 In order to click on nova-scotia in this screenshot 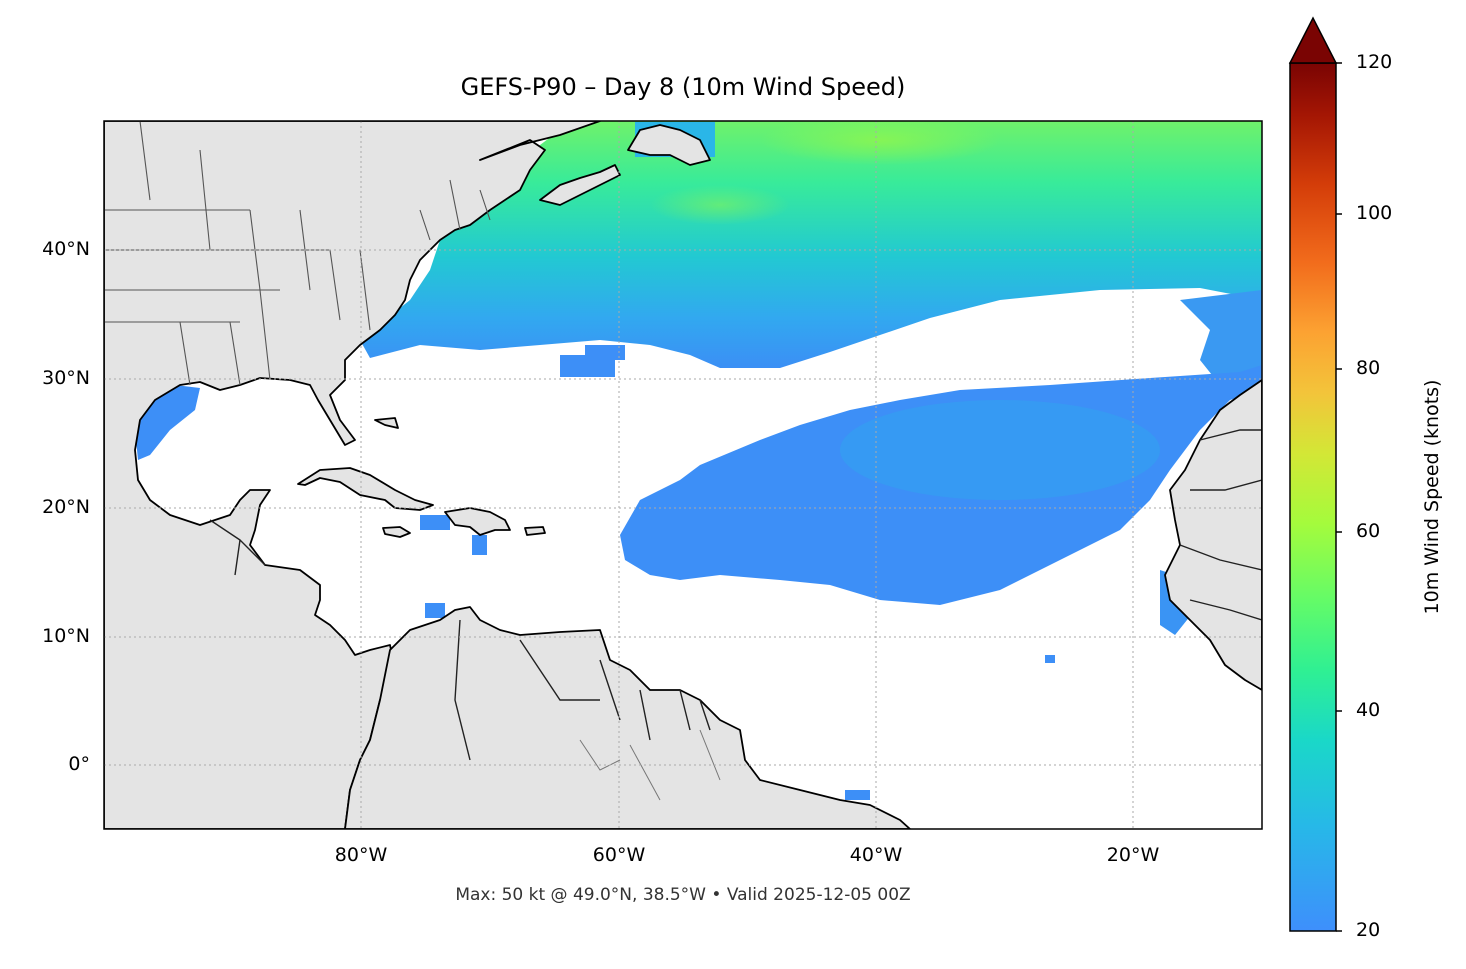, I will do `click(580, 185)`.